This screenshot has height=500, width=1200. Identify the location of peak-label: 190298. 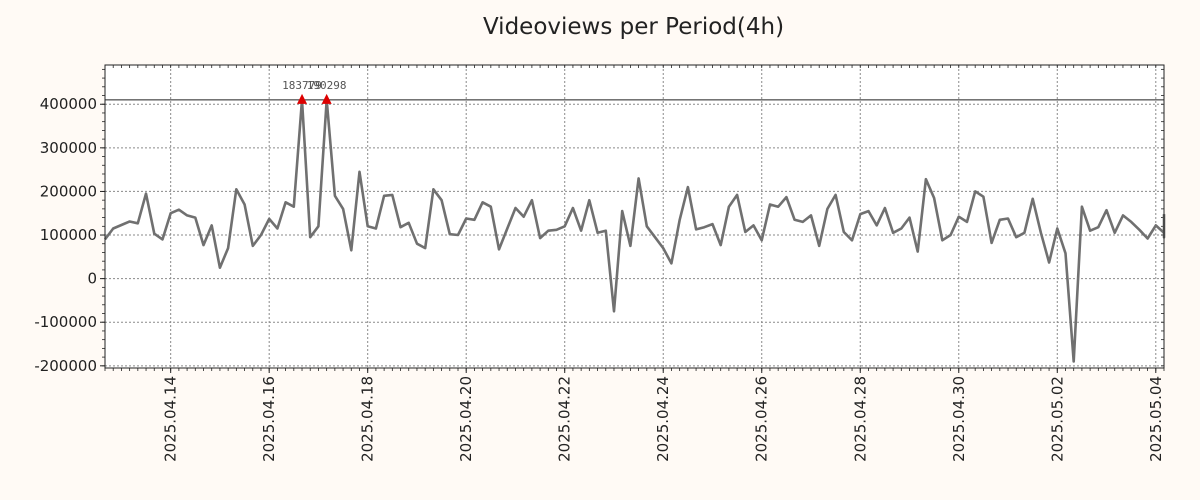
(327, 85).